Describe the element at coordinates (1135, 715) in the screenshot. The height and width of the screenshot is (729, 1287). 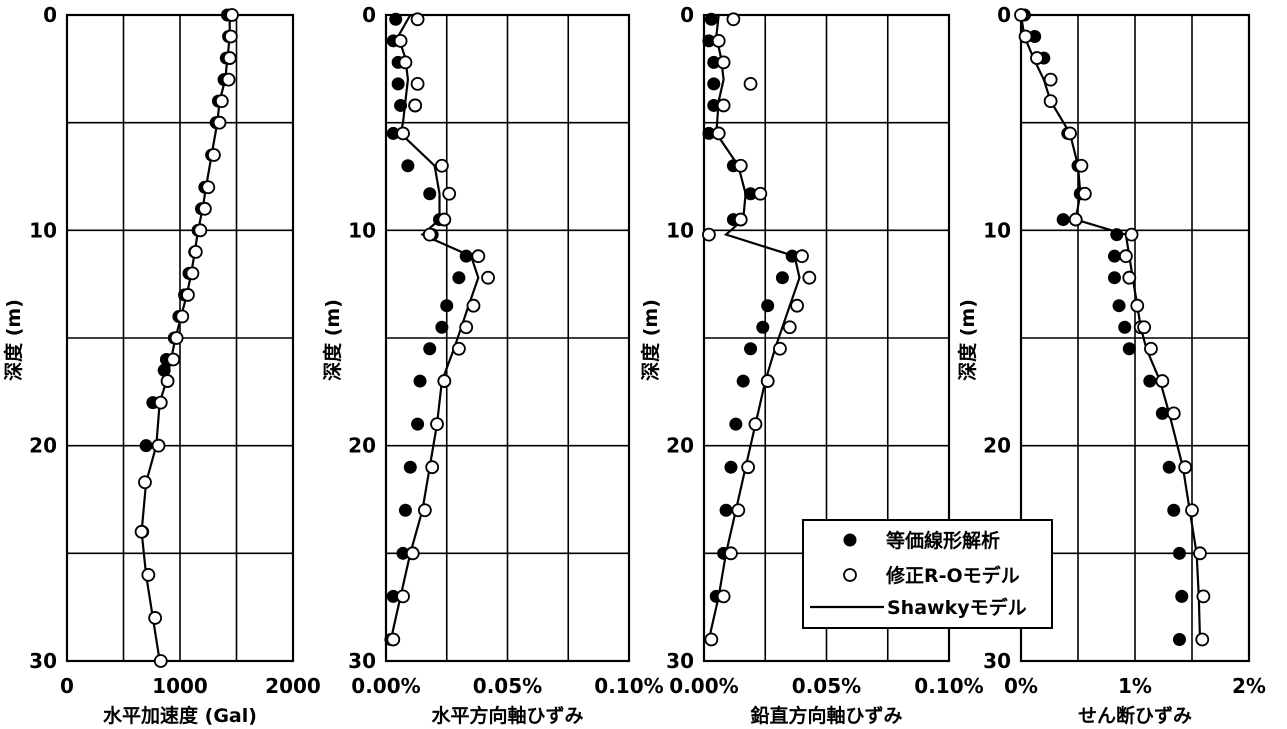
I see `x-axis-label: せん断ひずみ` at that location.